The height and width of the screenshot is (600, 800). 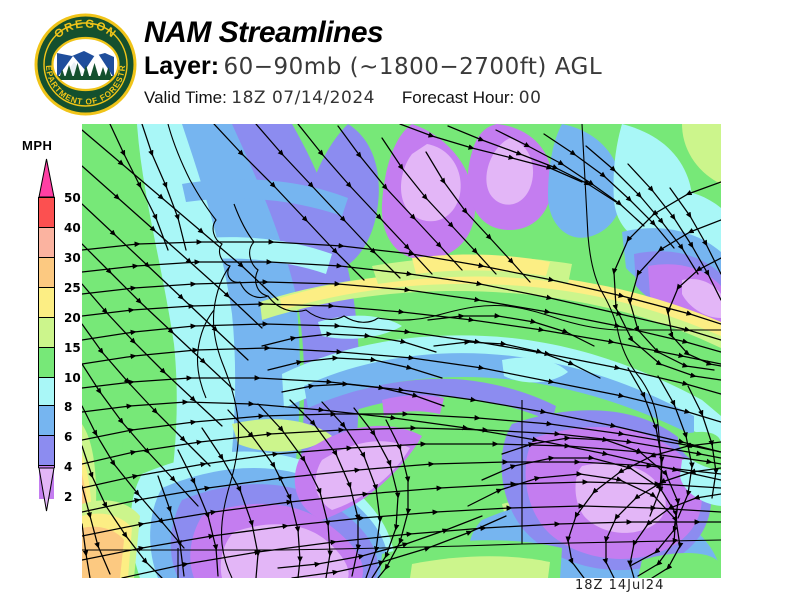 What do you see at coordinates (303, 98) in the screenshot?
I see `valid-time-value: 18Z 07/14/2024` at bounding box center [303, 98].